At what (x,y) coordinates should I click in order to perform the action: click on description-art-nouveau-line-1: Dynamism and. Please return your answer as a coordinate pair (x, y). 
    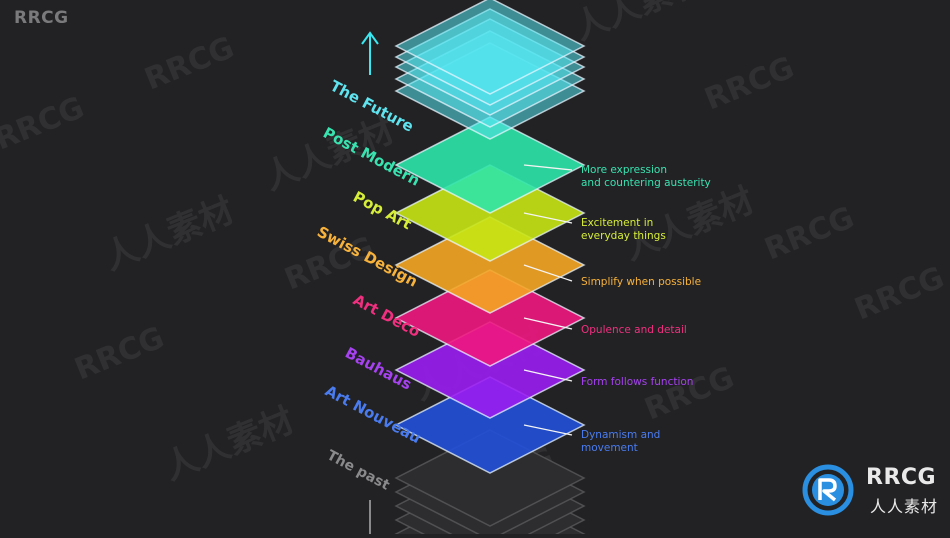
    Looking at the image, I should click on (620, 435).